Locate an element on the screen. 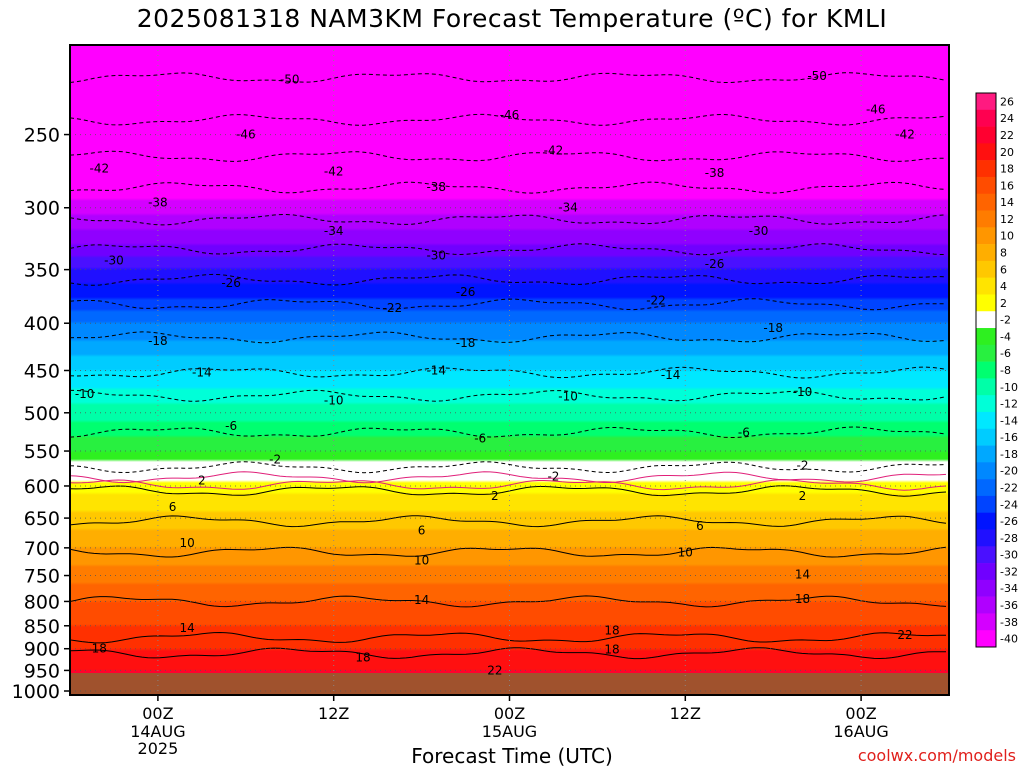 This screenshot has width=1024, height=768. isotherm--50 is located at coordinates (508, 77).